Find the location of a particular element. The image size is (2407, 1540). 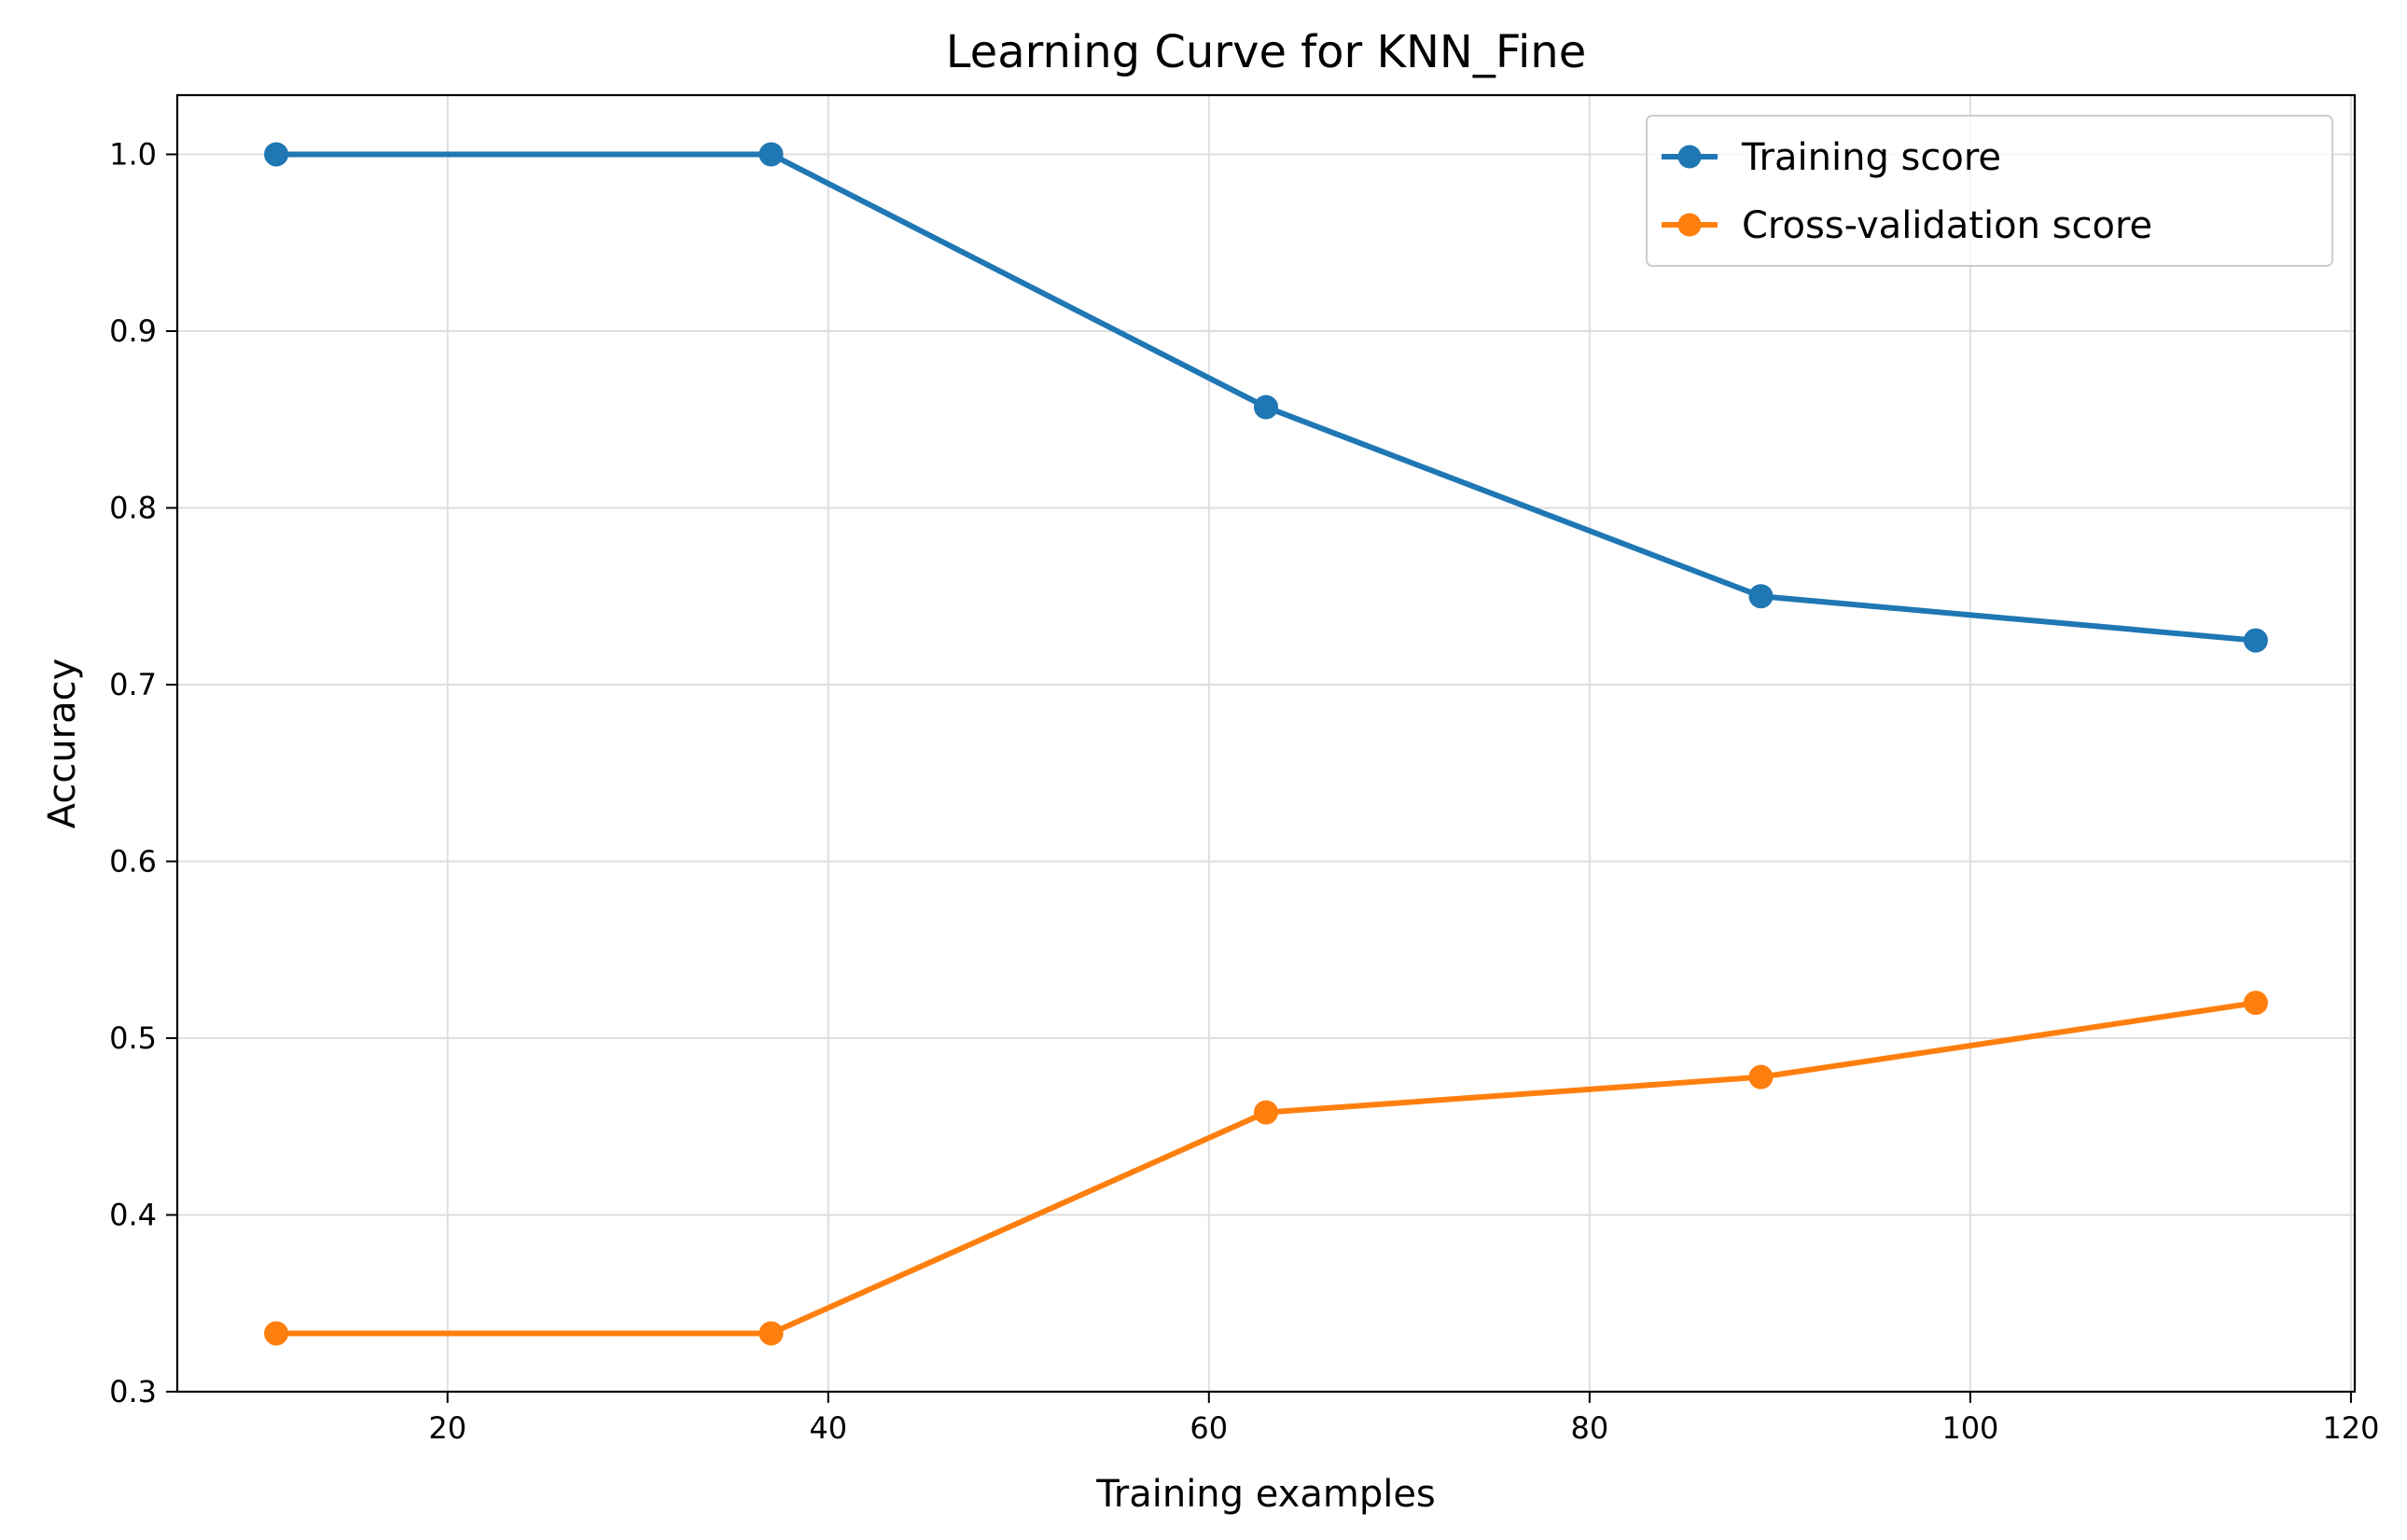

x-tick-label: 100 is located at coordinates (1970, 1428).